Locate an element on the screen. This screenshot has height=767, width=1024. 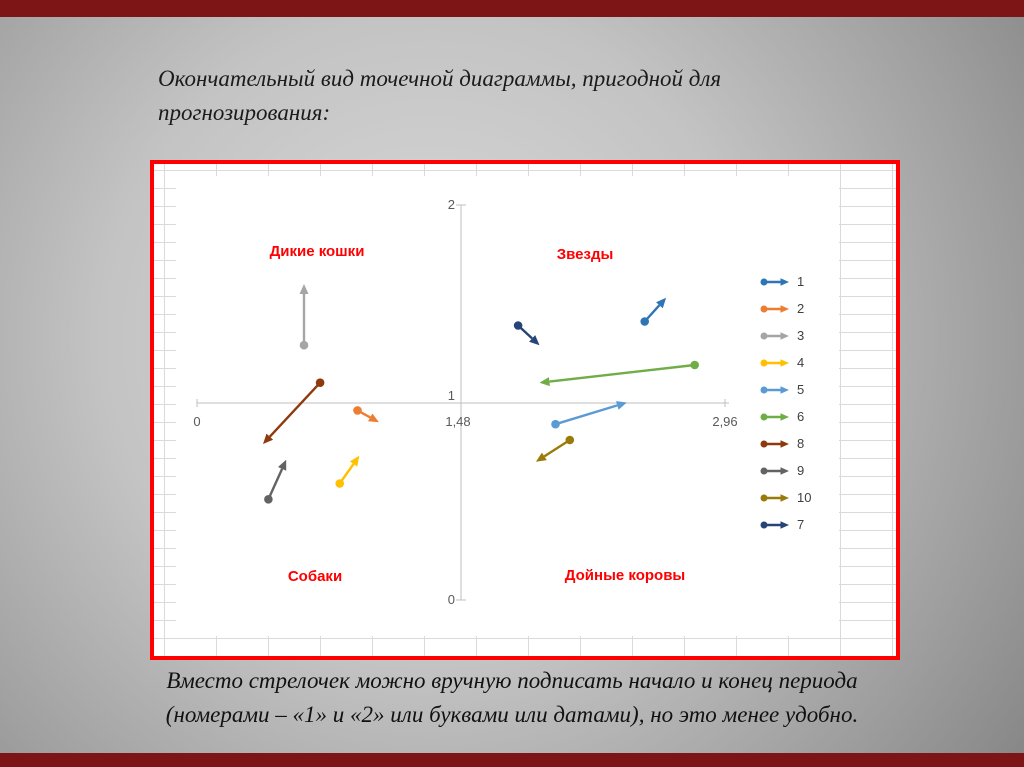
legend-item-4: 4 is located at coordinates (785, 362).